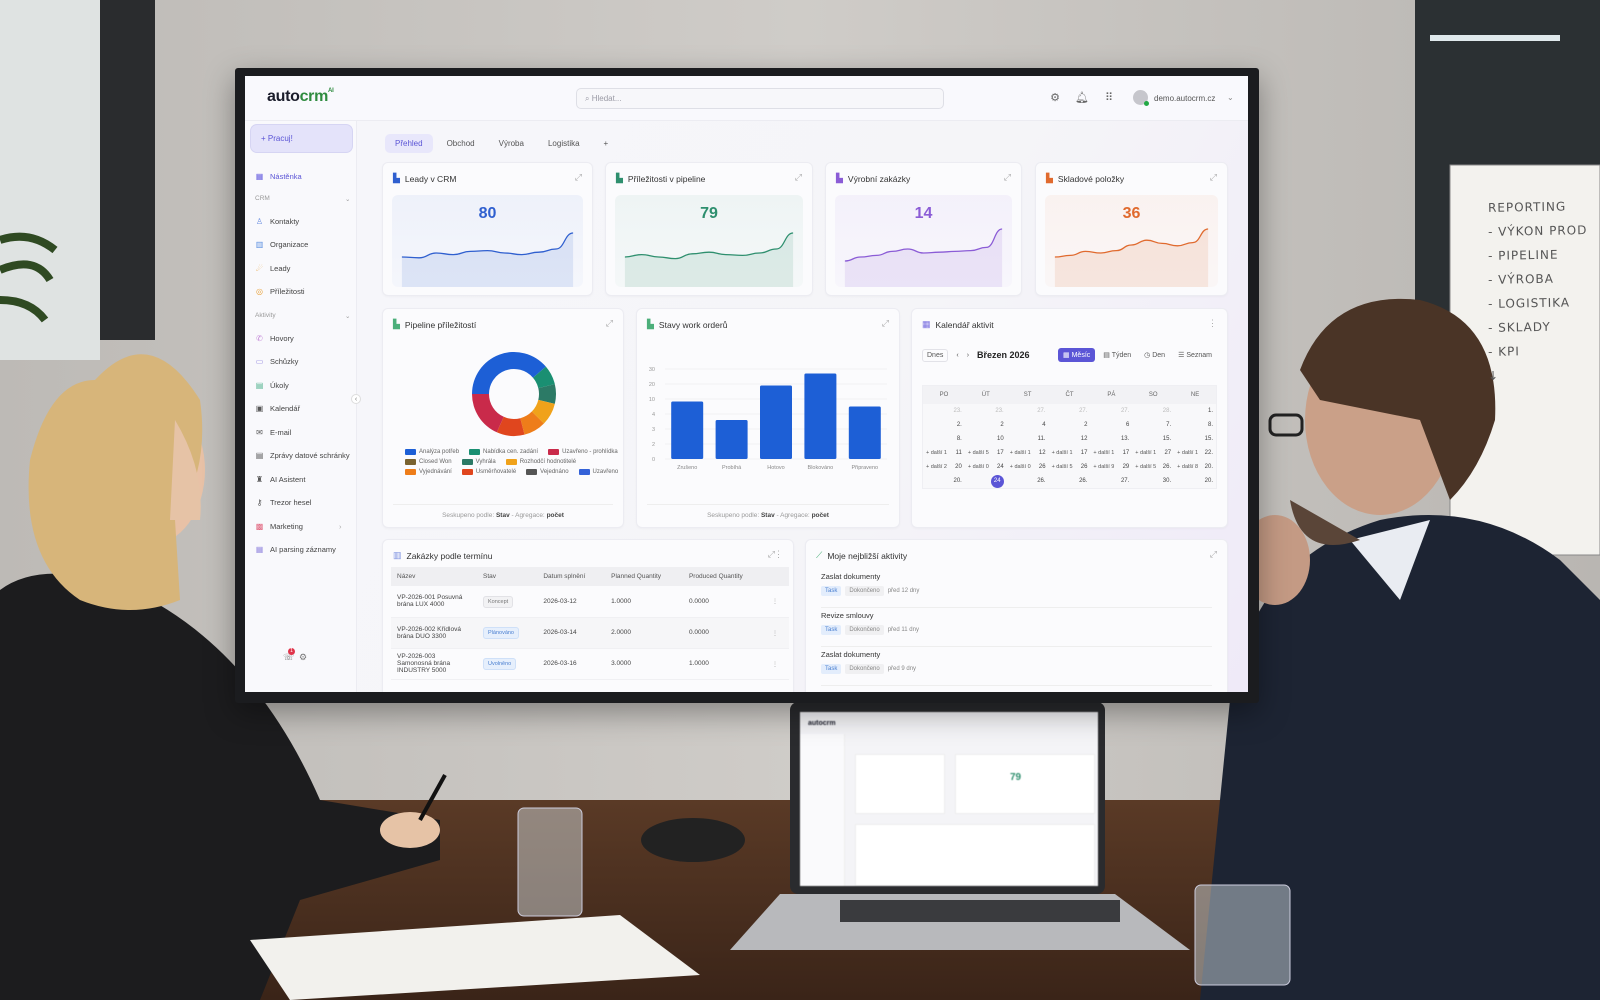 The height and width of the screenshot is (1000, 1600). What do you see at coordinates (1020, 467) in the screenshot?
I see `more-events-link: + další 0` at bounding box center [1020, 467].